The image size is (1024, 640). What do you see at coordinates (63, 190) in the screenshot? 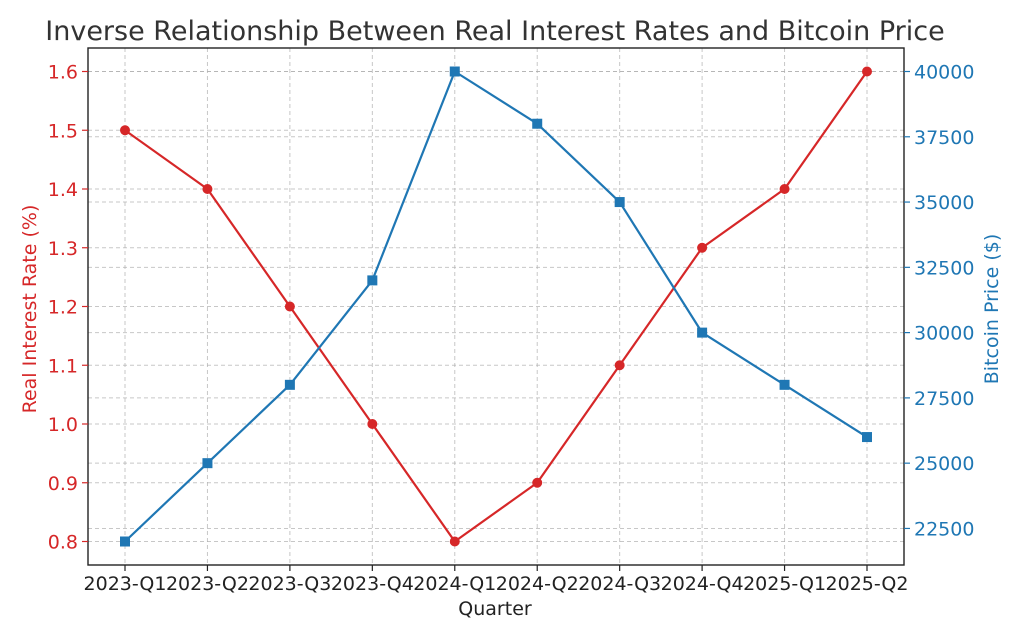
I see `y-left-tick-label: 1.4` at bounding box center [63, 190].